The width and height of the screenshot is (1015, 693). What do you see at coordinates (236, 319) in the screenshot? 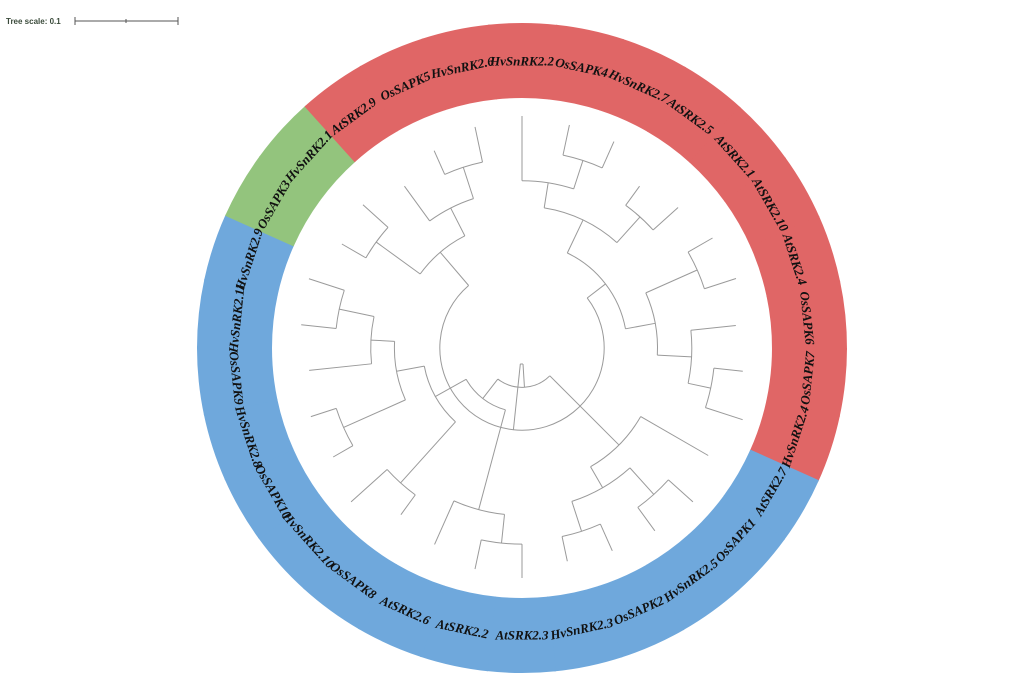
I see `leaf-label: HvSnRK2.11` at bounding box center [236, 319].